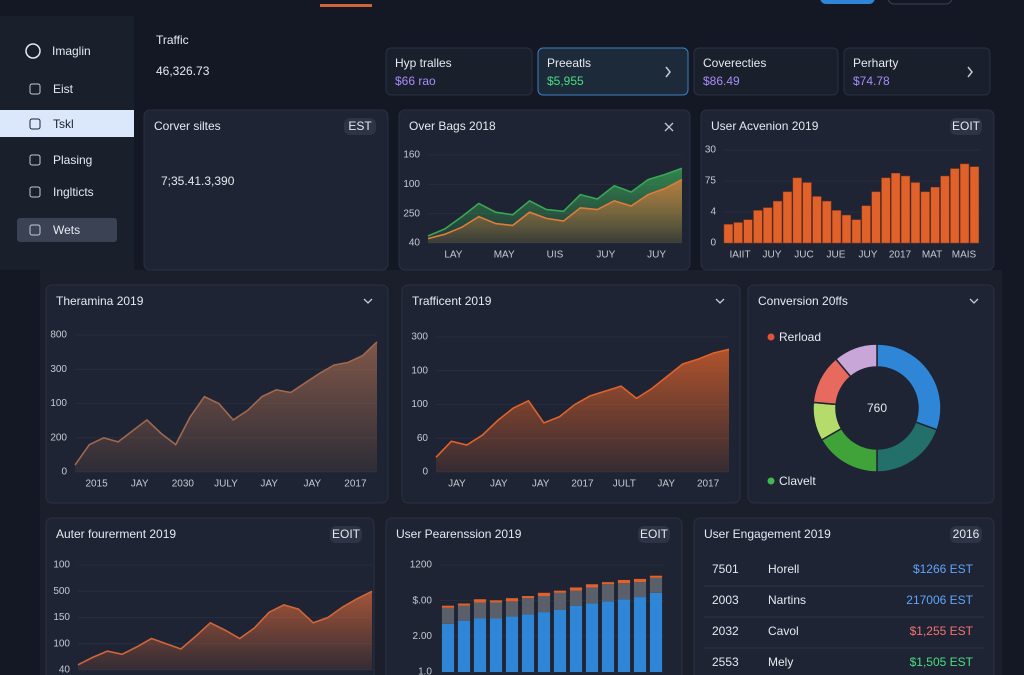 This screenshot has width=1024, height=675. I want to click on nav-item: Eist, so click(63, 89).